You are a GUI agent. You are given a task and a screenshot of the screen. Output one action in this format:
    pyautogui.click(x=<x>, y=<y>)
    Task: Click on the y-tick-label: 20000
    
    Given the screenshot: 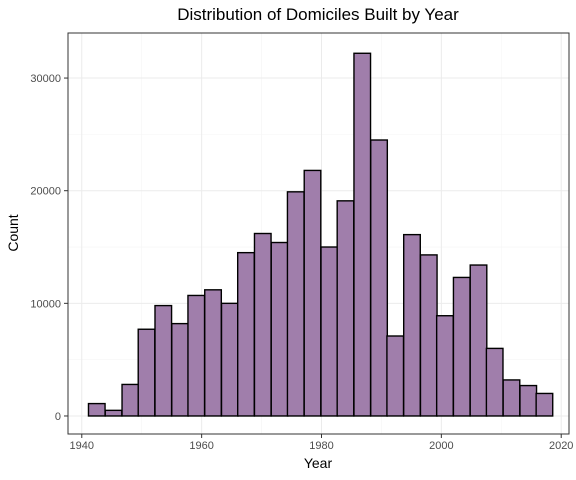 What is the action you would take?
    pyautogui.click(x=45, y=192)
    